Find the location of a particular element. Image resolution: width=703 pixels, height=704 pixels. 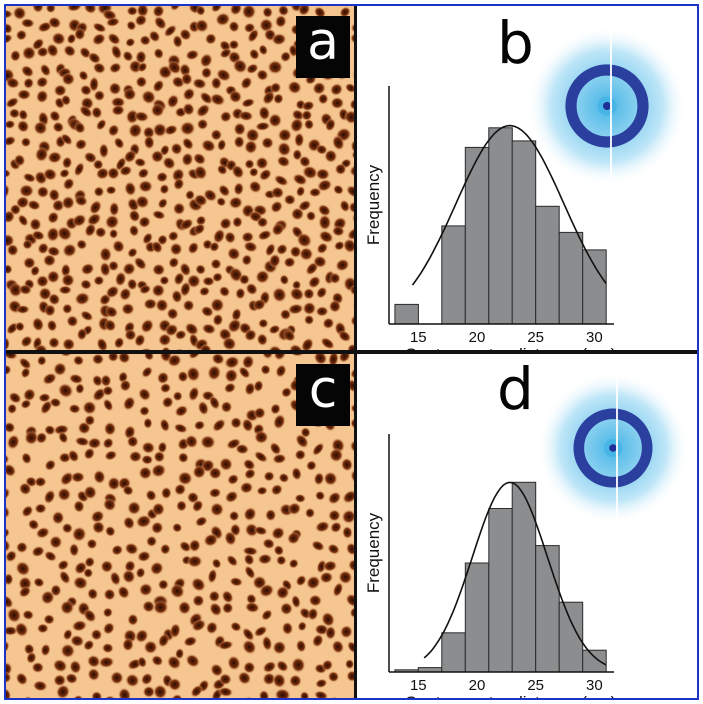

diffraction-inset is located at coordinates (607, 106).